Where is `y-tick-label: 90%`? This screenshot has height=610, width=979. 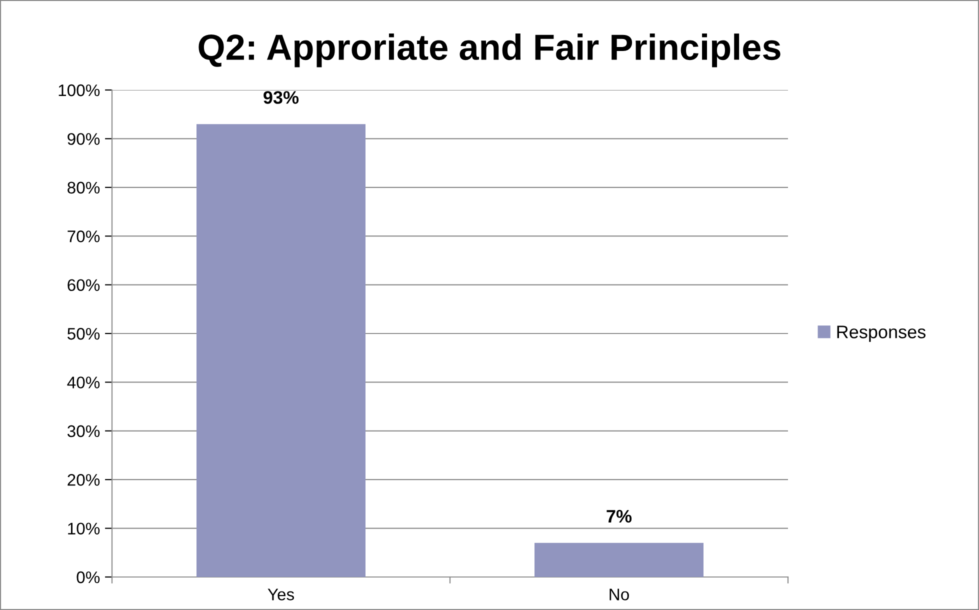
y-tick-label: 90% is located at coordinates (84, 139).